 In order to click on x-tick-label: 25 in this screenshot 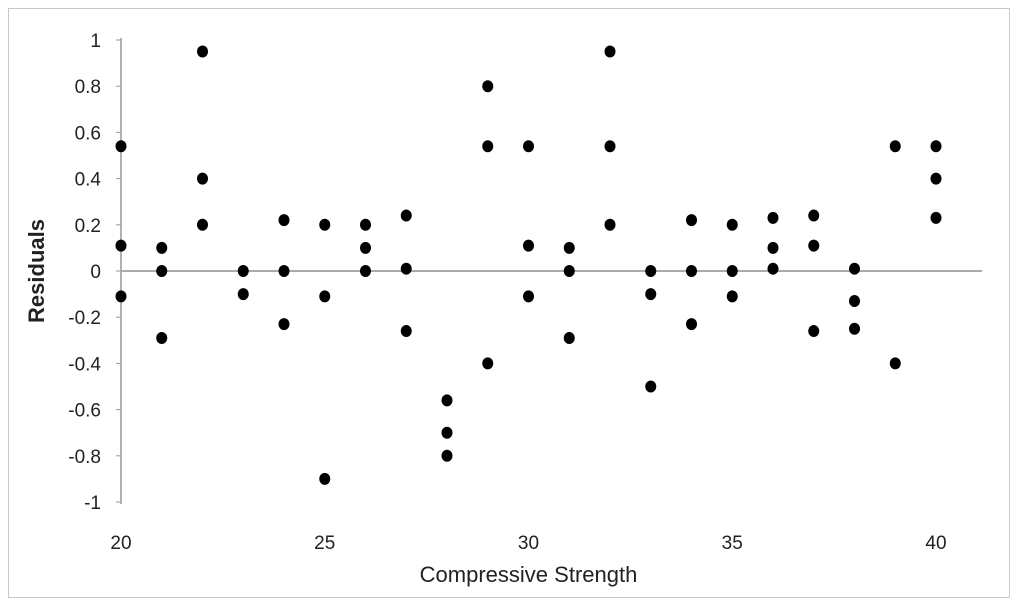, I will do `click(324, 543)`.